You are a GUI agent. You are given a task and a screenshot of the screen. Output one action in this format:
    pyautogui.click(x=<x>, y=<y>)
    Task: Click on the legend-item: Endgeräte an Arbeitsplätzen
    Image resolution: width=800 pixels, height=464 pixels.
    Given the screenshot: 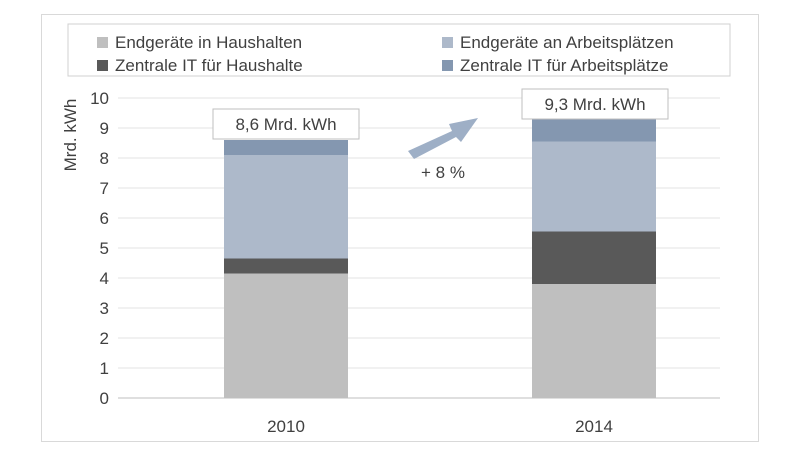 What is the action you would take?
    pyautogui.click(x=558, y=42)
    